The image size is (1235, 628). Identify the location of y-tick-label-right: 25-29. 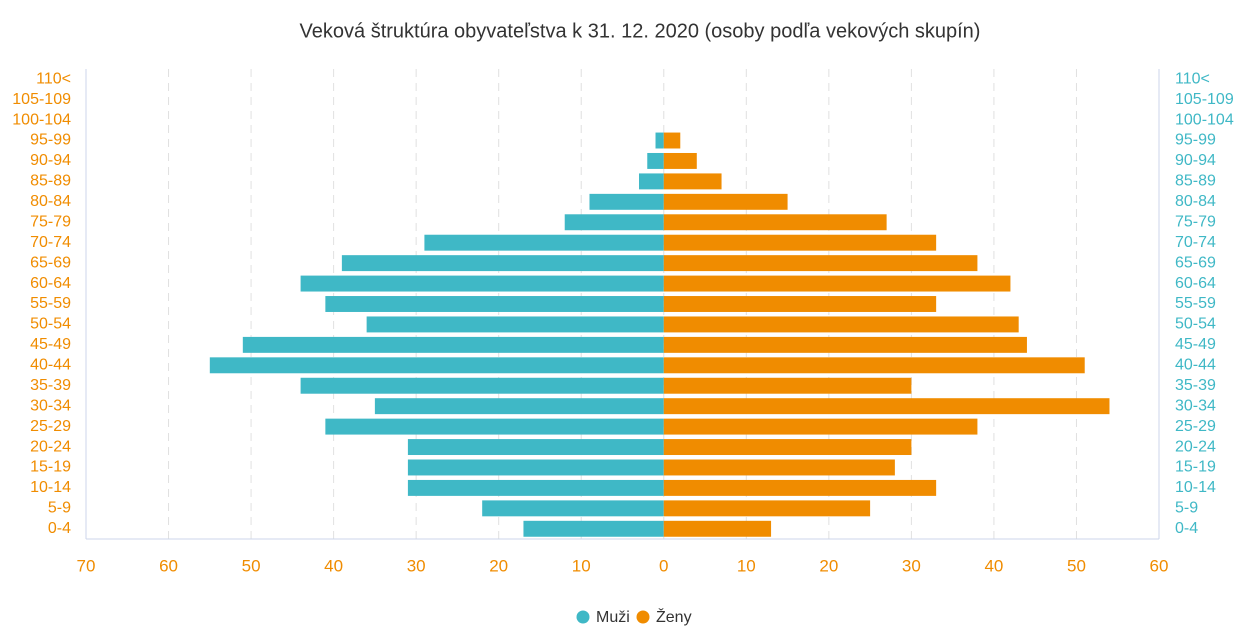
(1195, 426).